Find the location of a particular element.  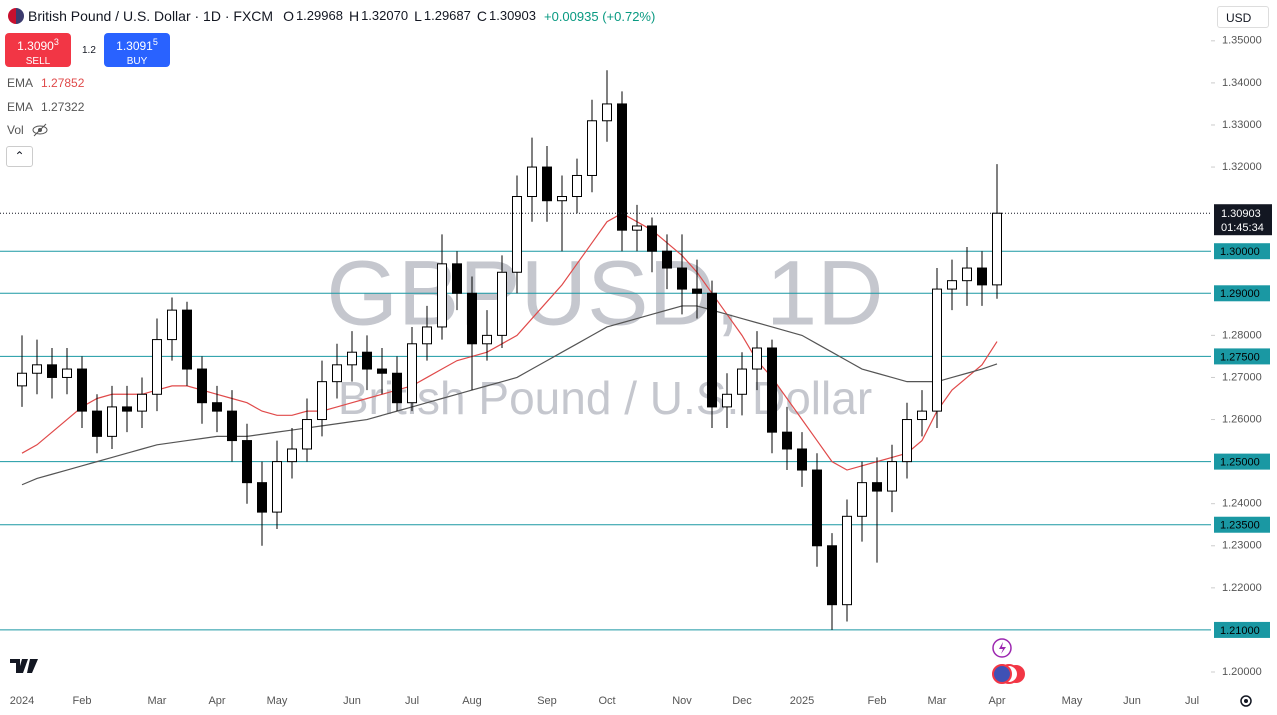

settings-icon is located at coordinates (1246, 701).